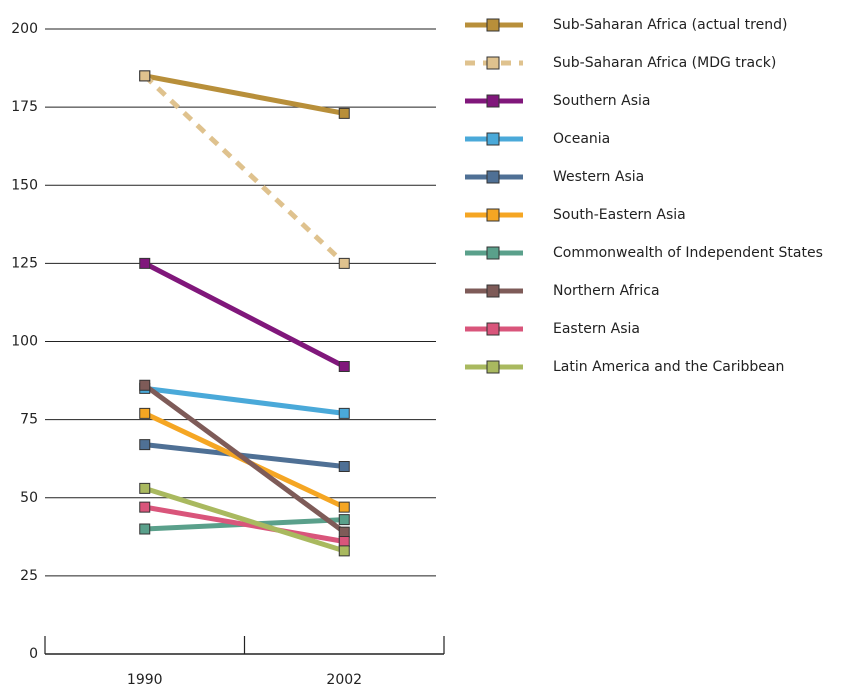 Image resolution: width=866 pixels, height=689 pixels. Describe the element at coordinates (29, 498) in the screenshot. I see `y-tick-label: 50` at that location.